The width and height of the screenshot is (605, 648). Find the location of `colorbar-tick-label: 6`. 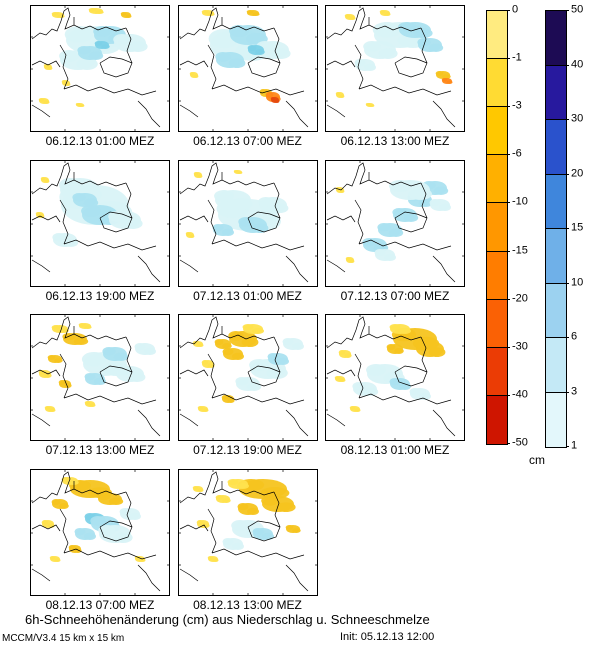

colorbar-tick-label: 6 is located at coordinates (574, 336).